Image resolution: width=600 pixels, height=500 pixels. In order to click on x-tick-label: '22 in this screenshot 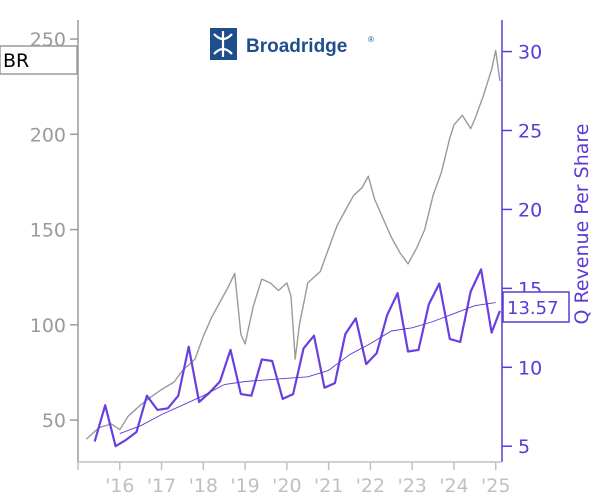, I will do `click(370, 486)`.